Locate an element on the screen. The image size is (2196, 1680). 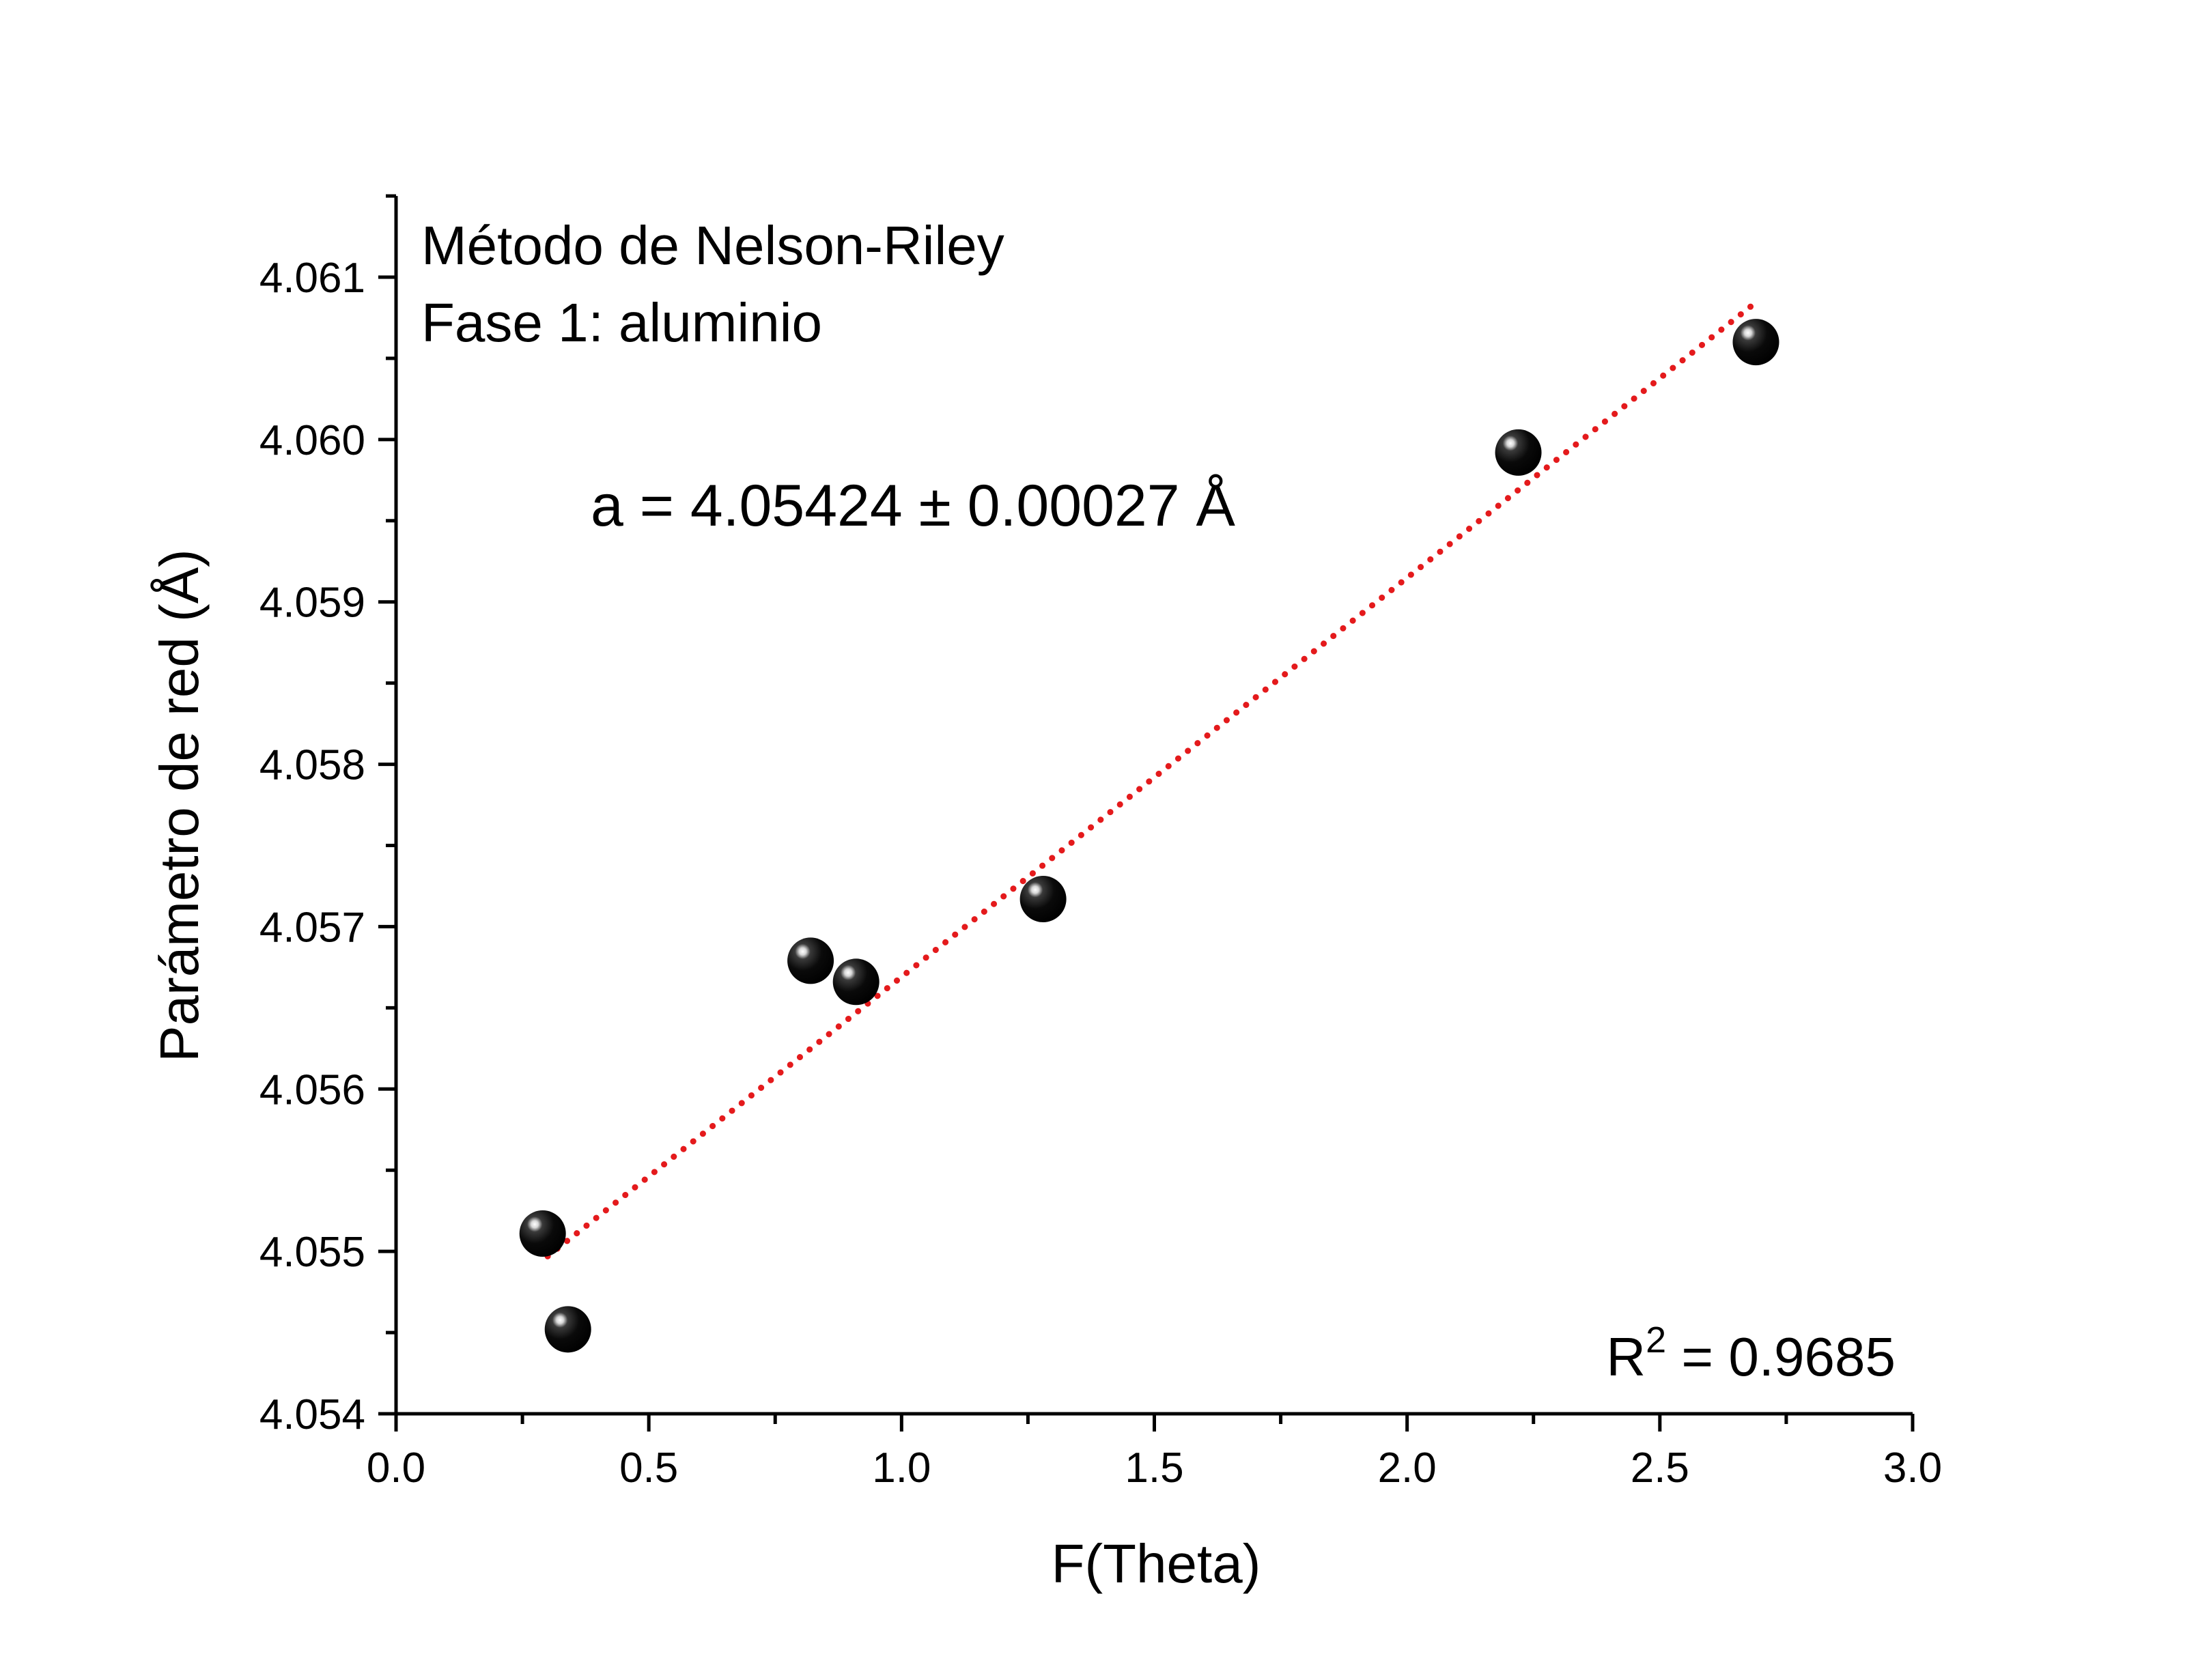
y-tick-label: 4.056 is located at coordinates (312, 1089).